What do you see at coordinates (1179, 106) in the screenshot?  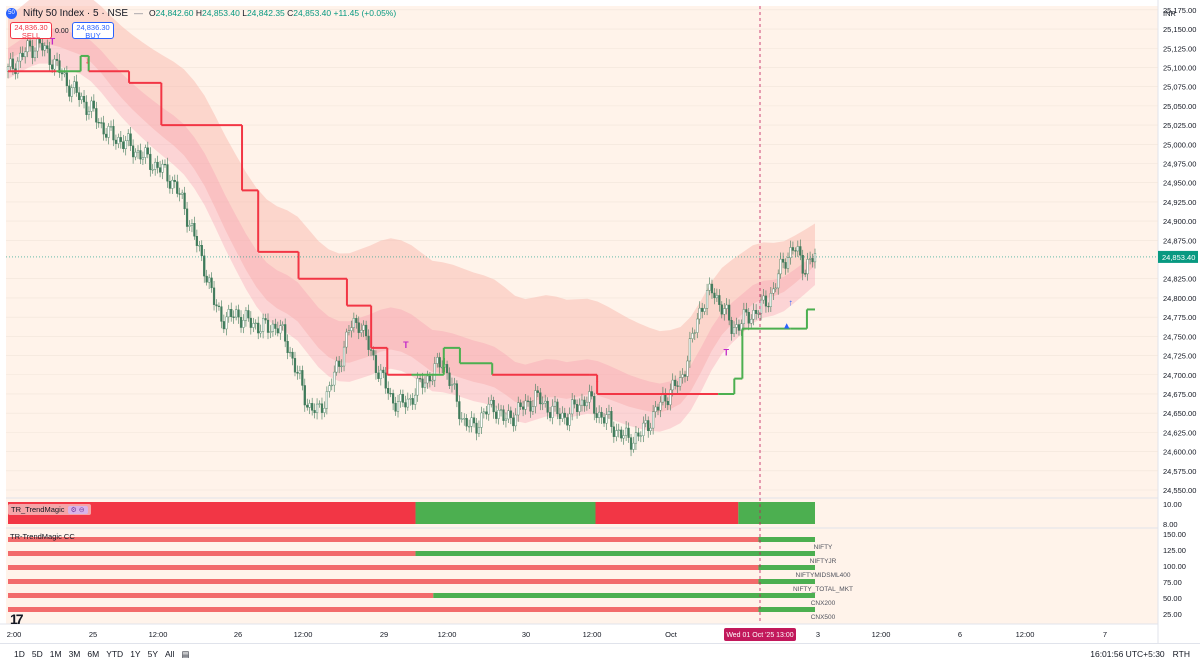 I see `y-tick-label: 25,050.00` at bounding box center [1179, 106].